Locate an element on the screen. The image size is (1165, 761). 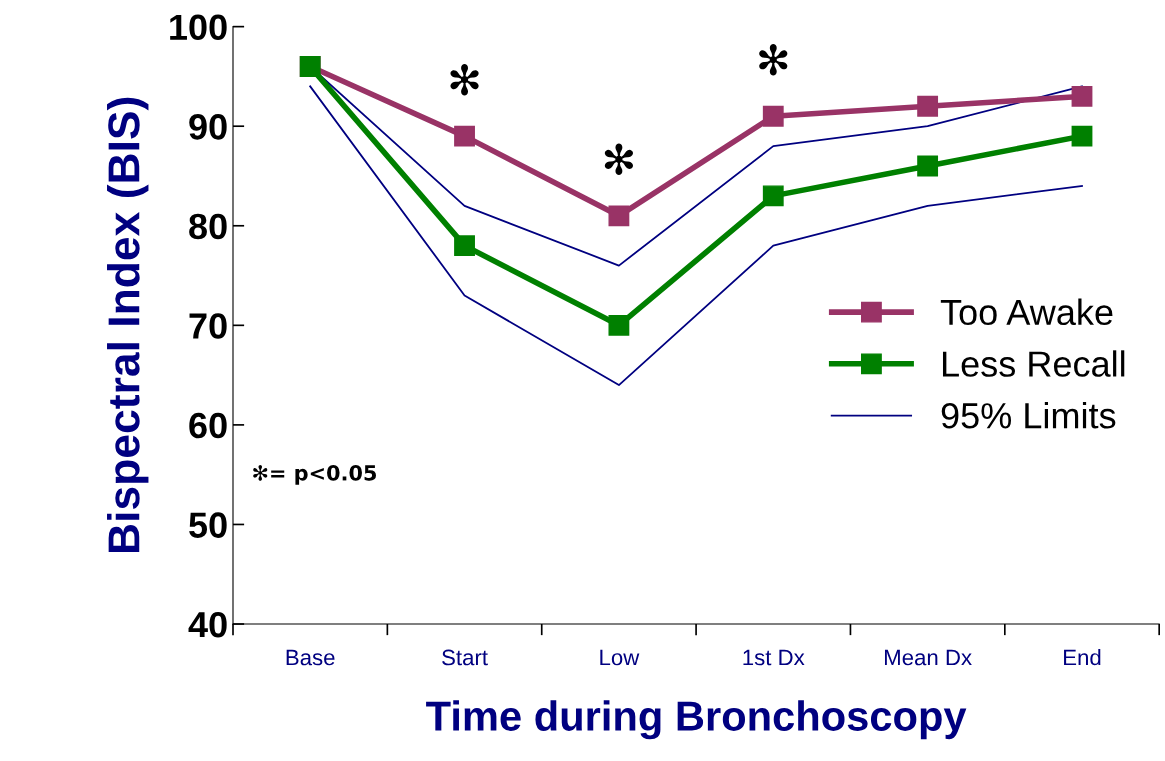
y-tick-label: 50 is located at coordinates (208, 525).